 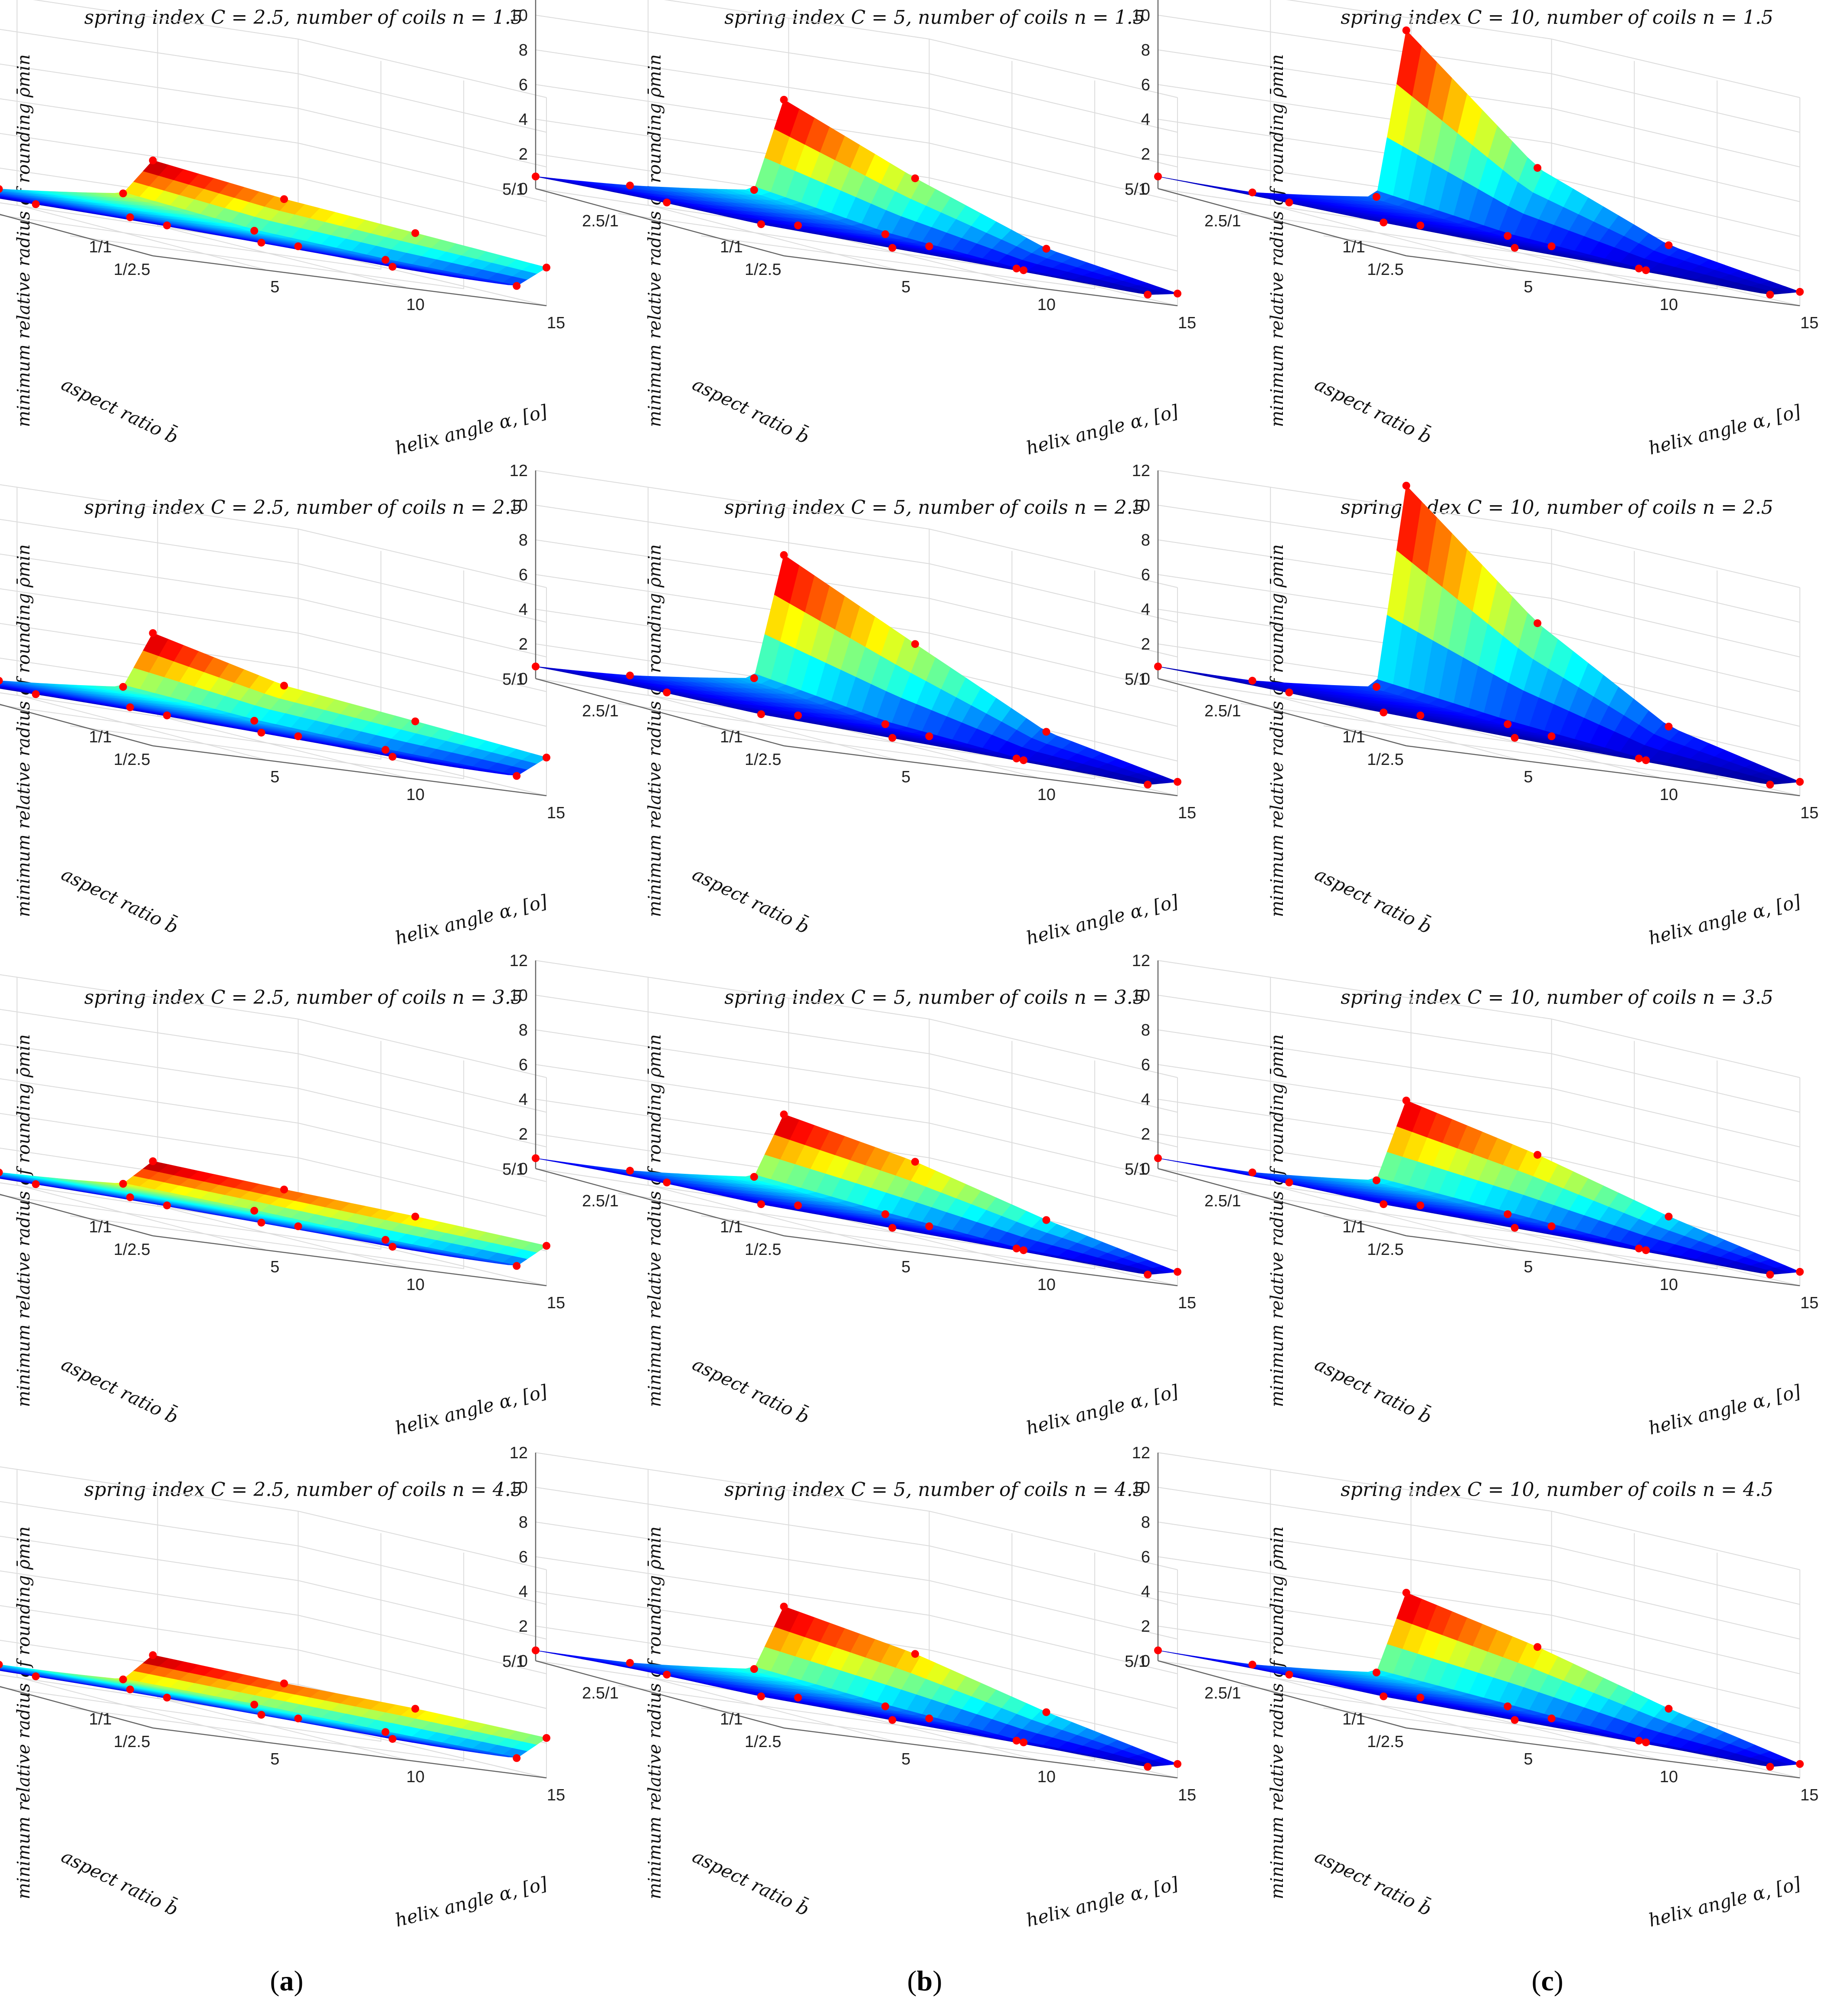 I want to click on y-axis-line, so click(x=76, y=235).